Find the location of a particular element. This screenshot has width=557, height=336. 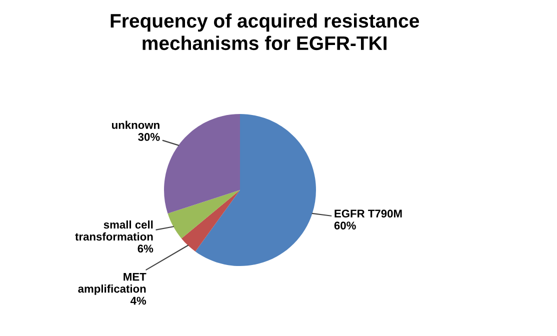

slice-label: unknown is located at coordinates (136, 124).